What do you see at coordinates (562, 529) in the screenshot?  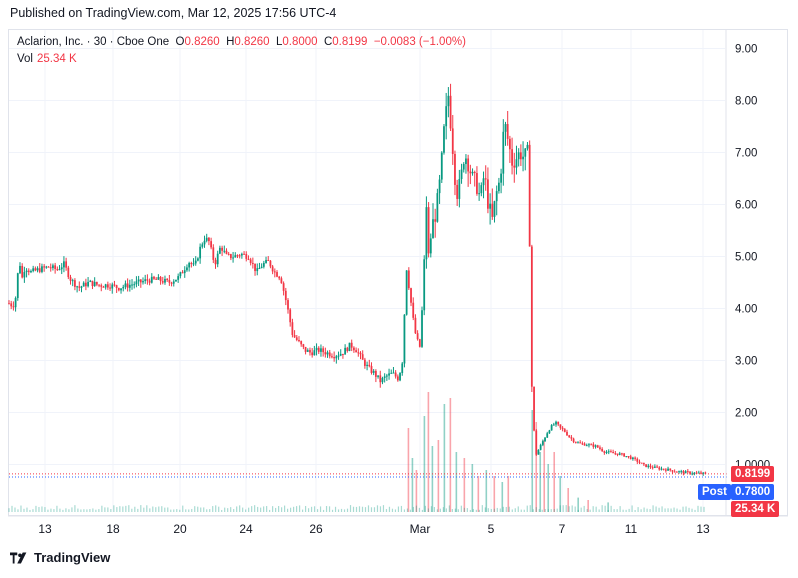 I see `x-tick-label: 7` at bounding box center [562, 529].